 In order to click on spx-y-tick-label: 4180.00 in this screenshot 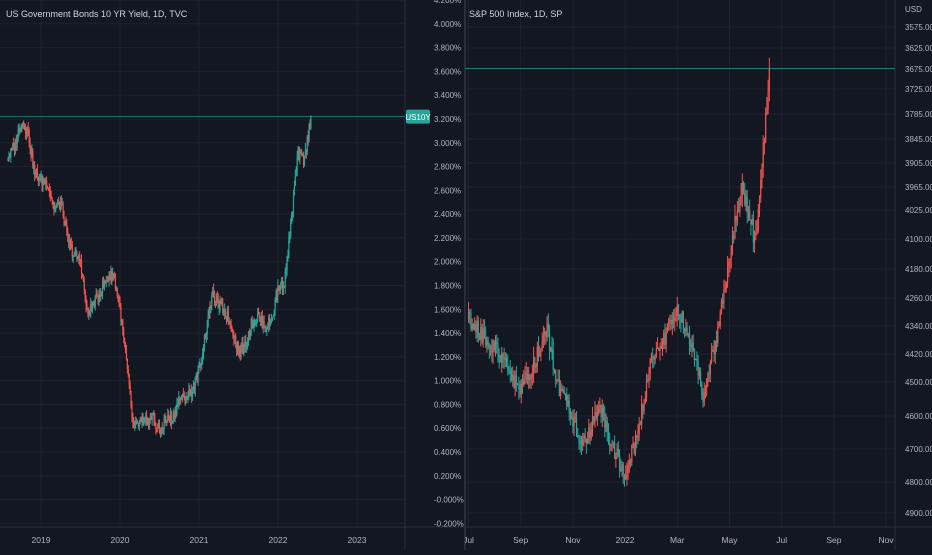, I will do `click(918, 269)`.